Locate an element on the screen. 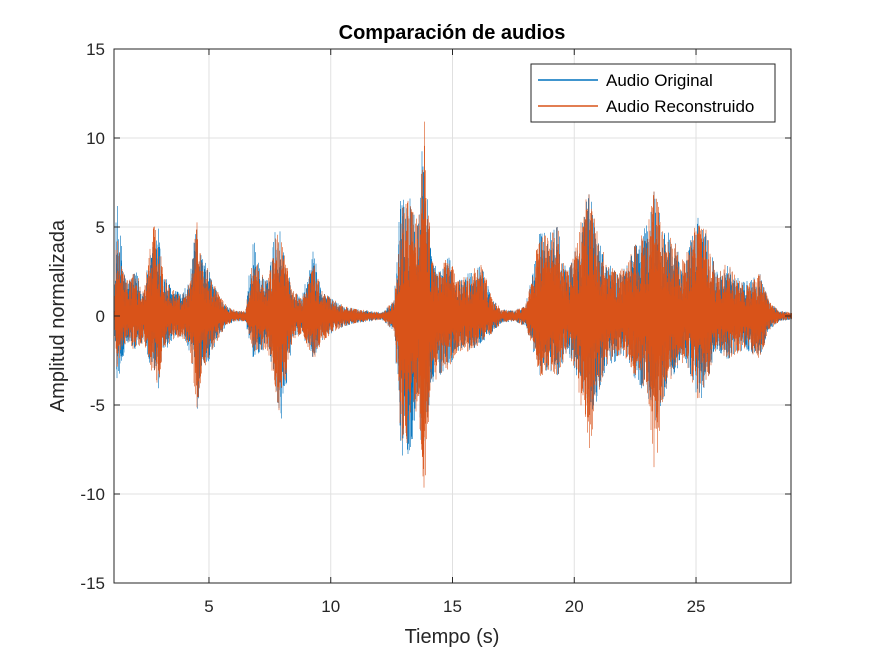 The height and width of the screenshot is (656, 875). legend-box is located at coordinates (653, 93).